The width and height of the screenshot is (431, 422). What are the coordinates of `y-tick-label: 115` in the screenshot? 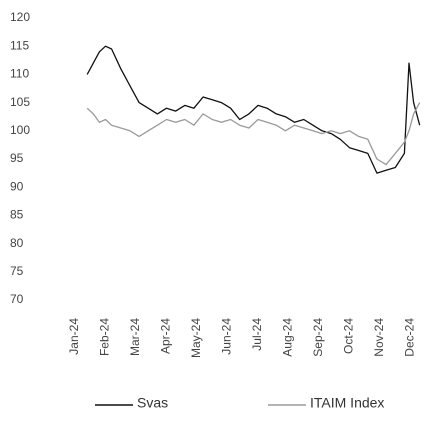 It's located at (19, 45).